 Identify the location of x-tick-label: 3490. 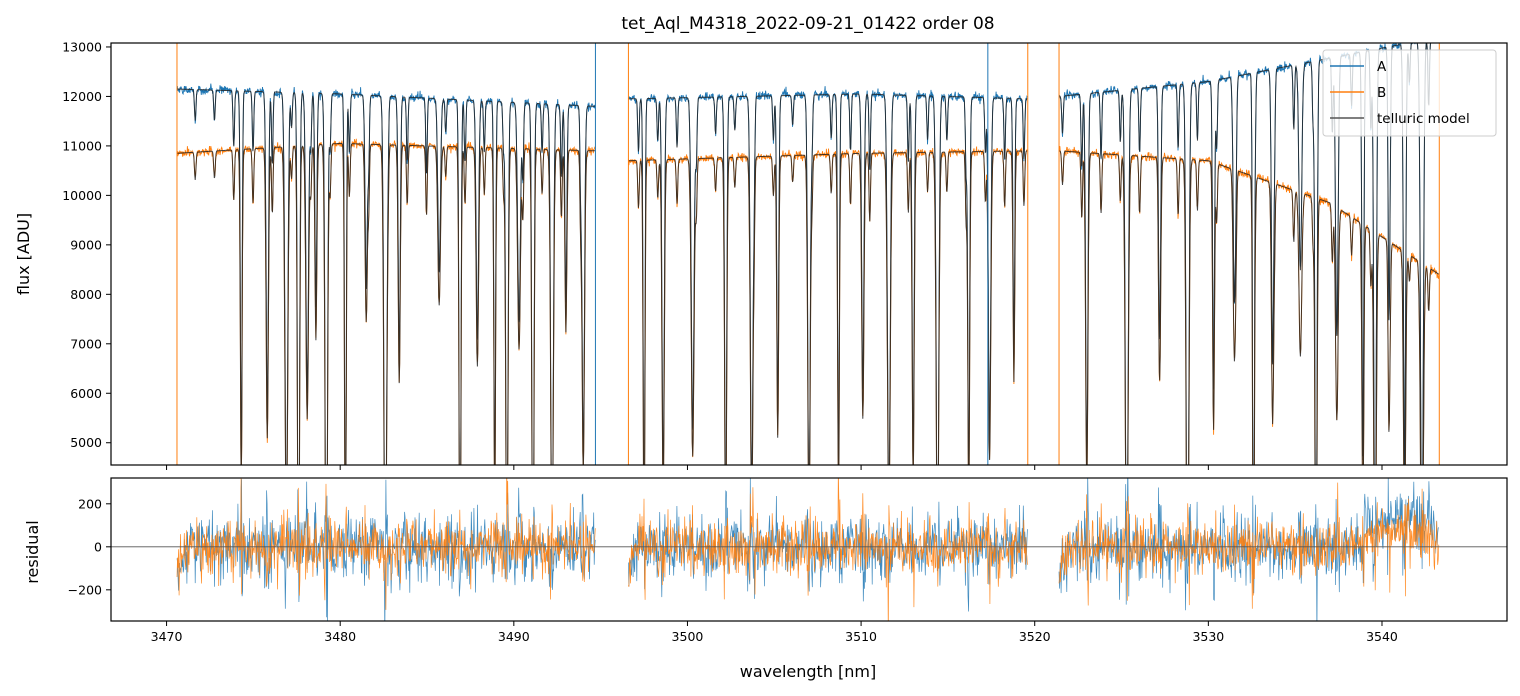
(514, 636).